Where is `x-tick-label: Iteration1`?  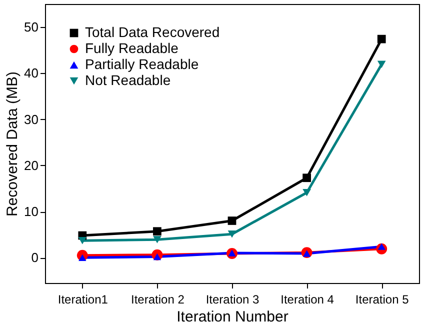
x-tick-label: Iteration1 is located at coordinates (83, 299).